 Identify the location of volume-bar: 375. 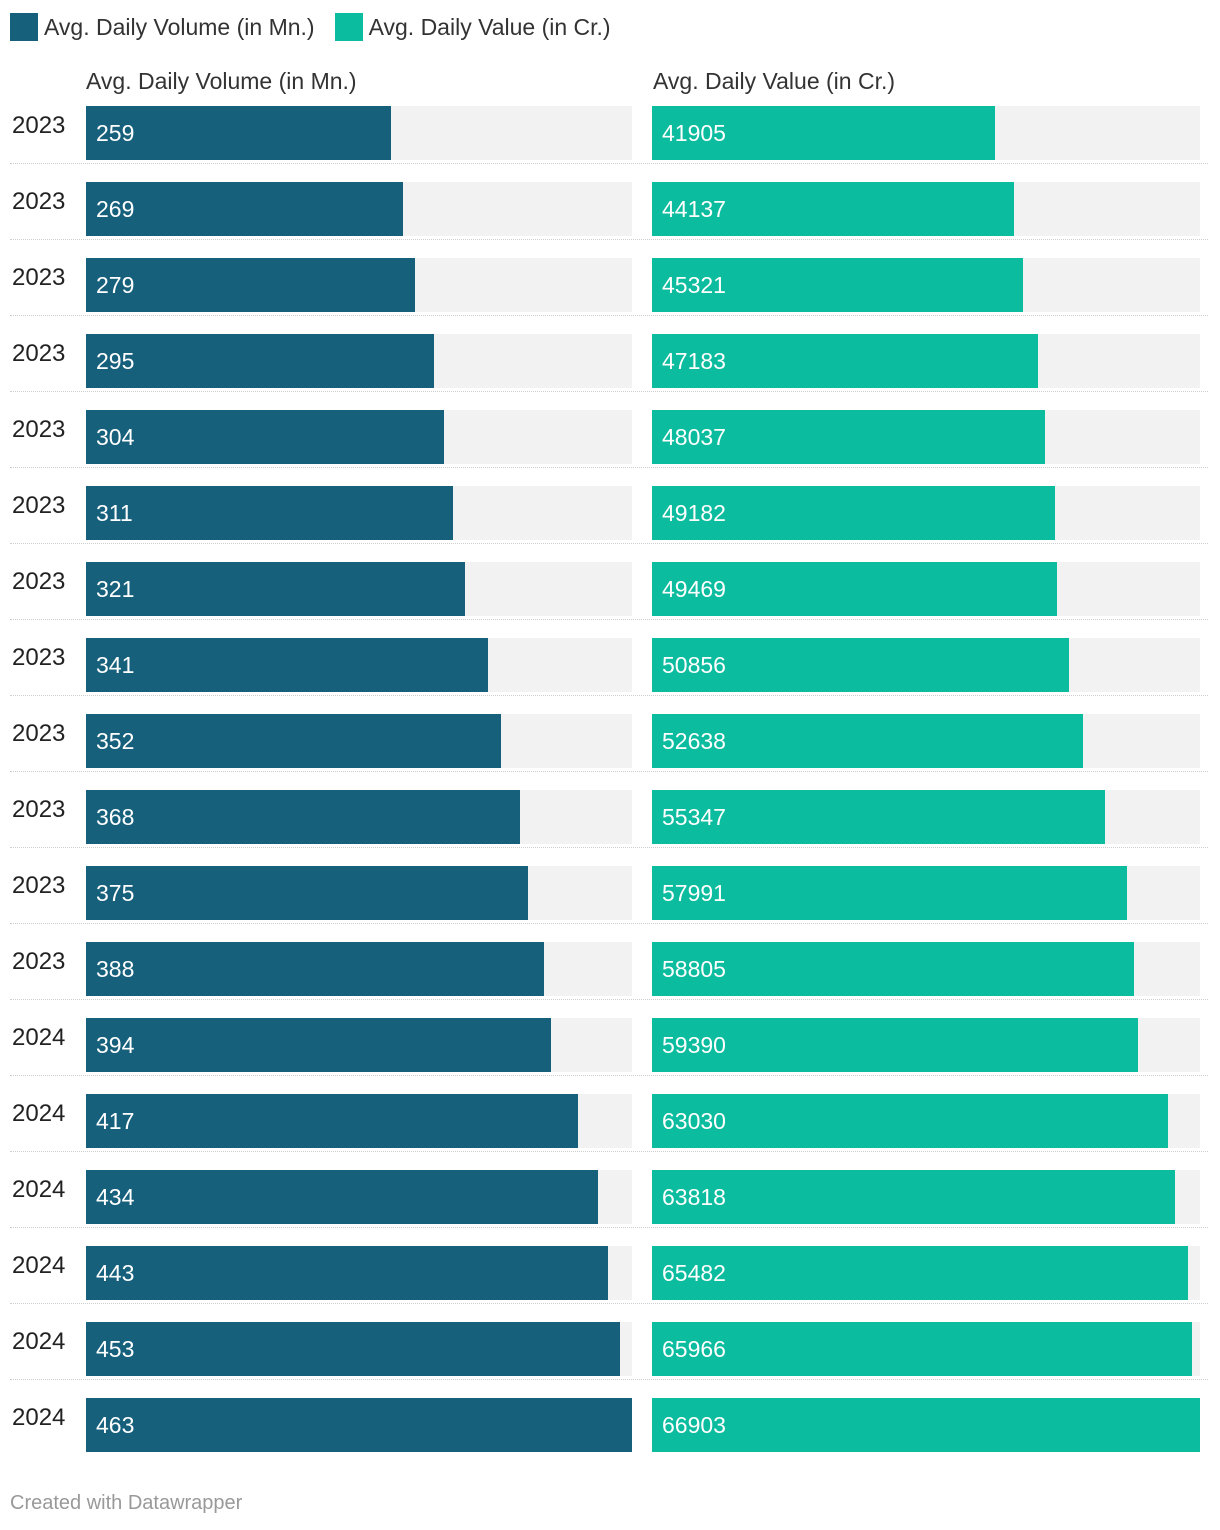
(307, 893).